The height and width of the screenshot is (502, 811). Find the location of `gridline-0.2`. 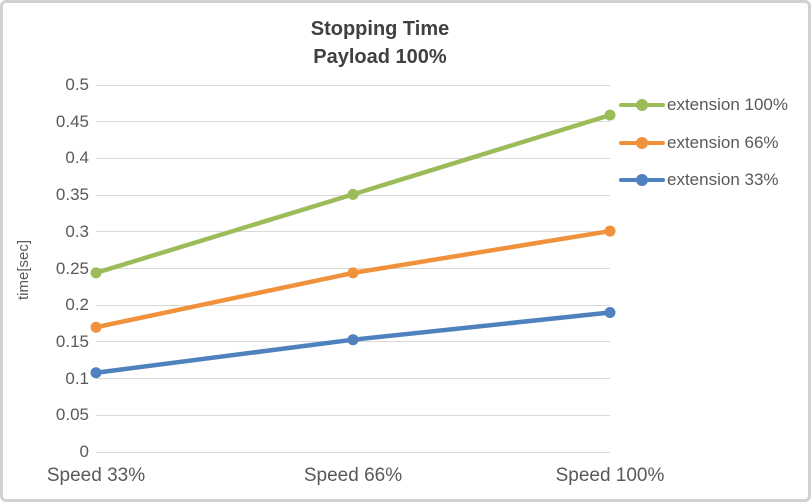

gridline-0.2 is located at coordinates (353, 305).